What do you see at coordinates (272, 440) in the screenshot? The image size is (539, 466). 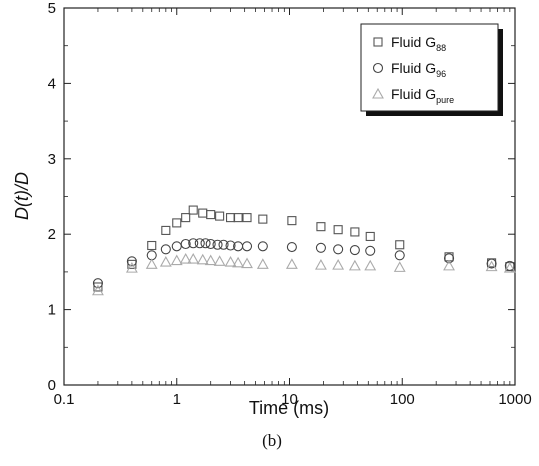 I see `figure-caption: (b)` at bounding box center [272, 440].